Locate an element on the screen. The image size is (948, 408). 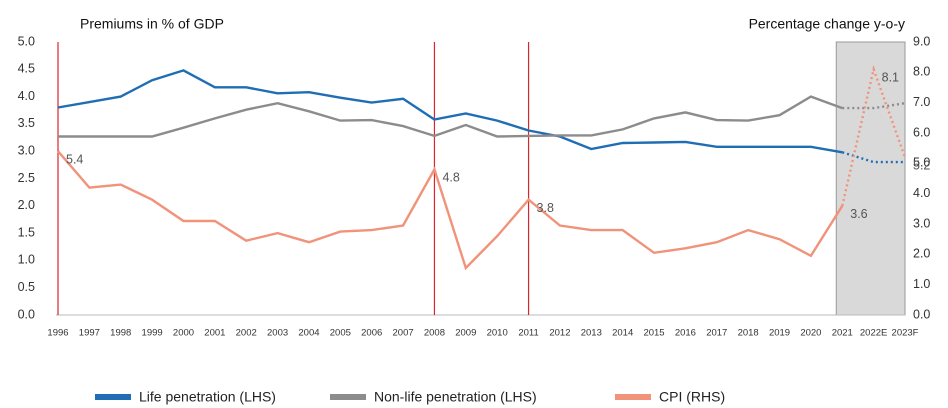
x-tick-label: 2009 is located at coordinates (465, 333).